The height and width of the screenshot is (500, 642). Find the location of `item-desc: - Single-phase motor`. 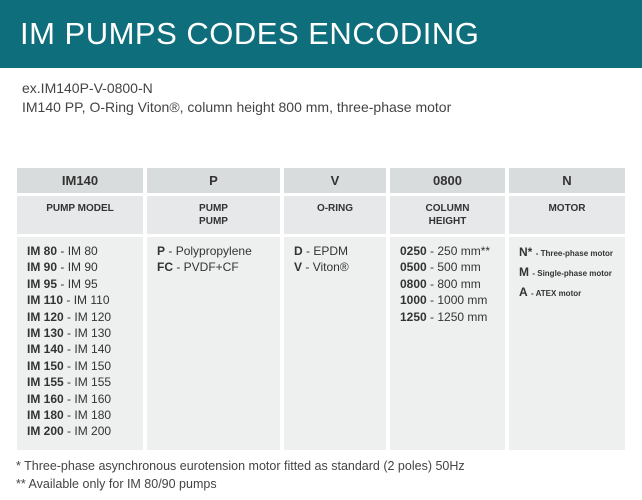

item-desc: - Single-phase motor is located at coordinates (572, 273).